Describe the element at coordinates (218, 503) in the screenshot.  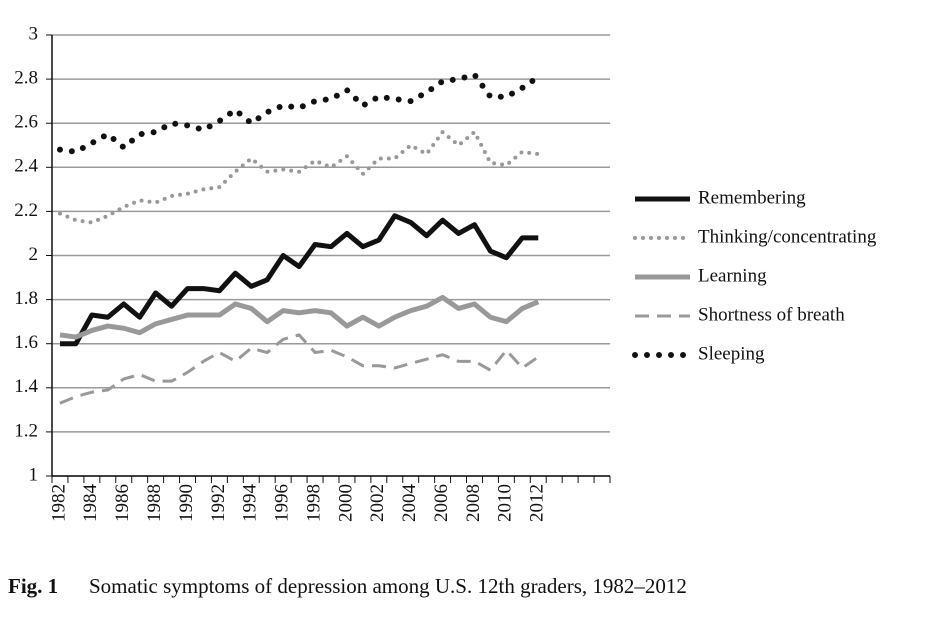
I see `x-tick-label: 1992` at that location.